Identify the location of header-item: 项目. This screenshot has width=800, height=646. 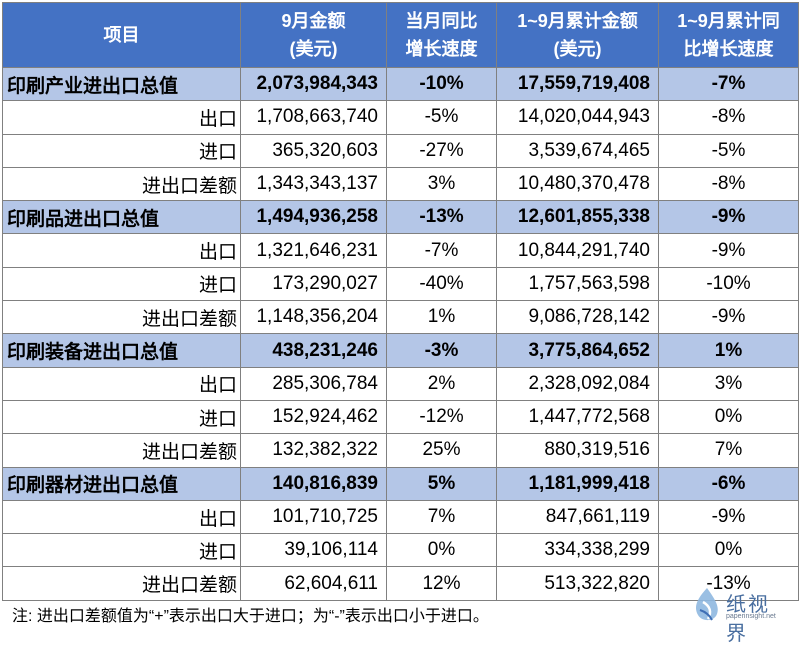
(121, 35).